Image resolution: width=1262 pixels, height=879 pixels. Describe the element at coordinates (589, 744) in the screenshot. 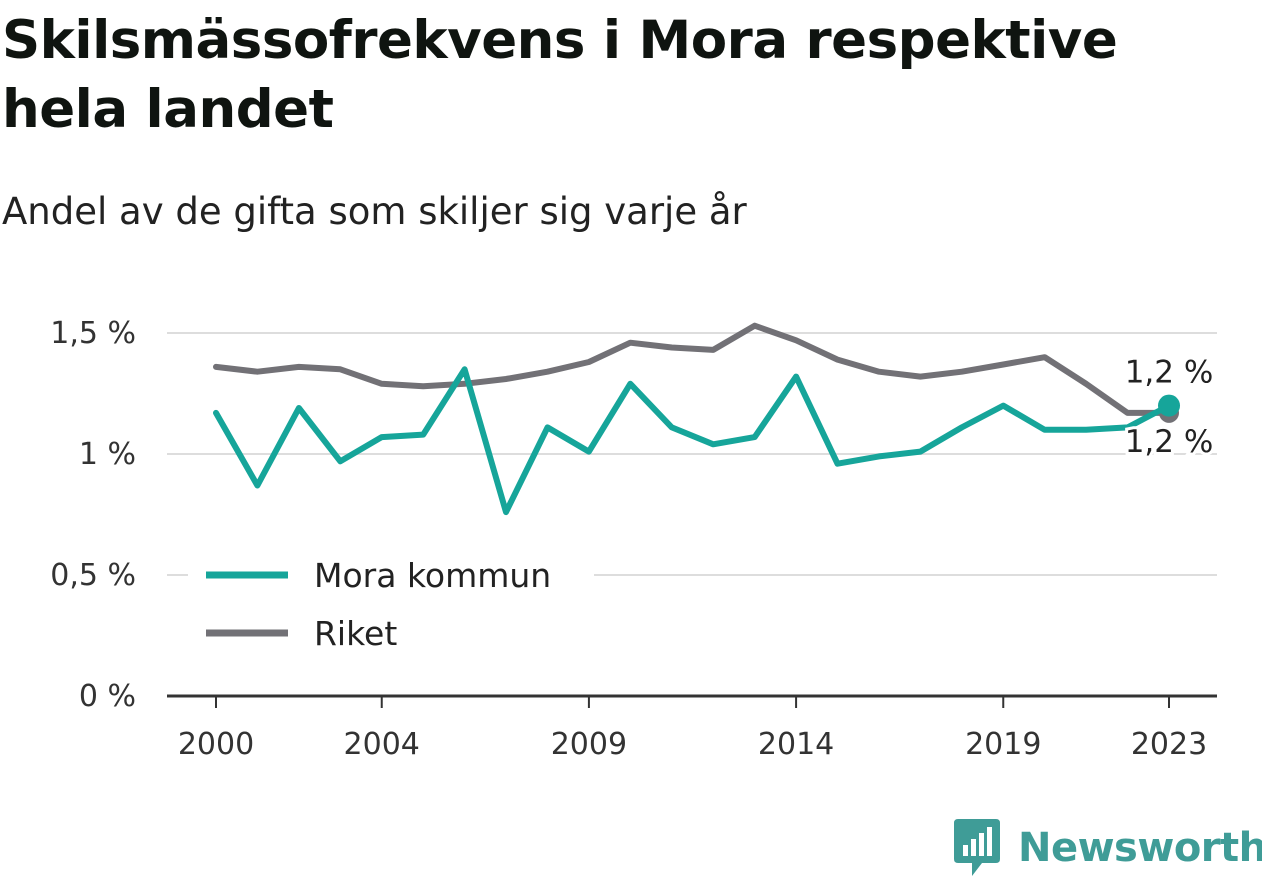

I see `x-tick-label: 2009` at that location.